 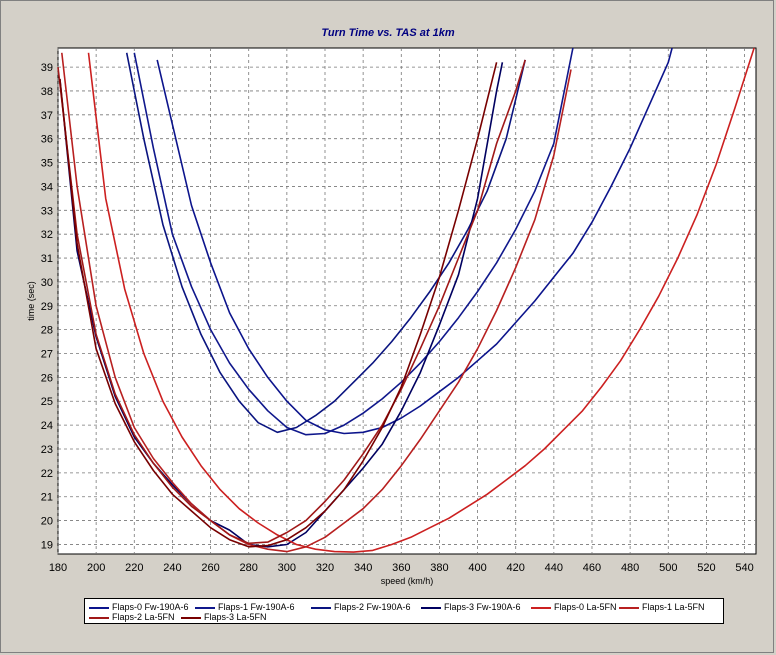 What do you see at coordinates (47, 498) in the screenshot?
I see `y-tick-label: 21` at bounding box center [47, 498].